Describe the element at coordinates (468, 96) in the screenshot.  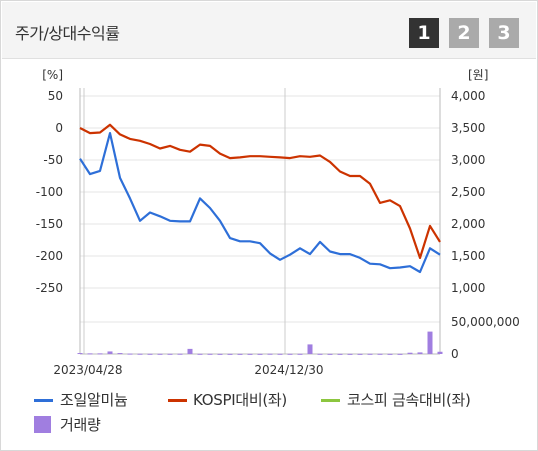
I see `right-tick-label: 4,000` at that location.